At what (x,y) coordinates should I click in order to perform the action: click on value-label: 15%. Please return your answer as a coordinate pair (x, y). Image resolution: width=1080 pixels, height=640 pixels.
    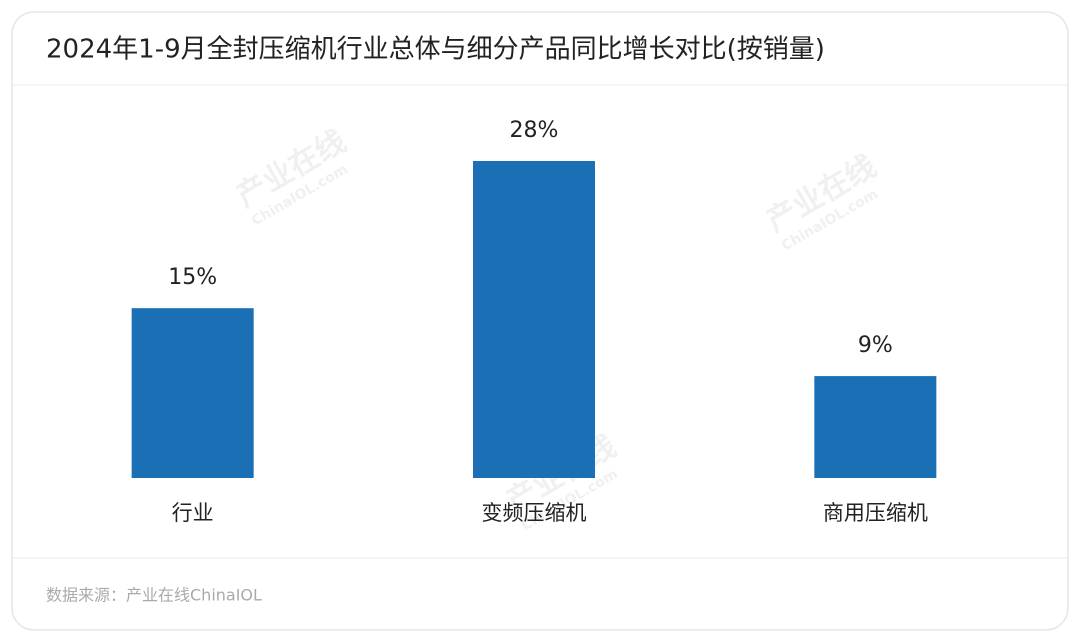
    Looking at the image, I should click on (192, 277).